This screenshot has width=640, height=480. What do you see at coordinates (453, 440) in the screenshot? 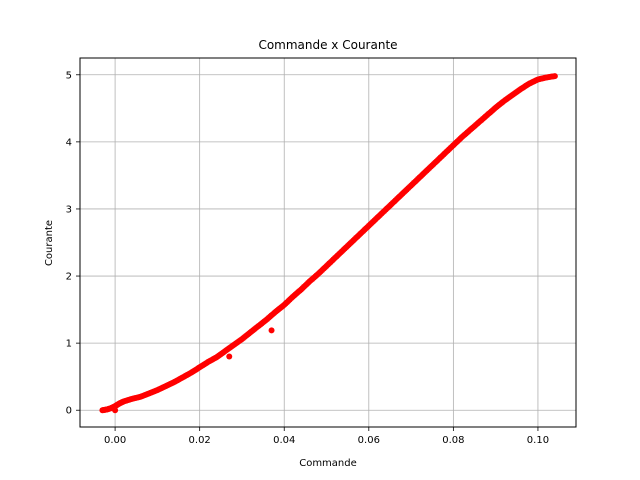
I see `x-tick-label: 0.08` at bounding box center [453, 440].